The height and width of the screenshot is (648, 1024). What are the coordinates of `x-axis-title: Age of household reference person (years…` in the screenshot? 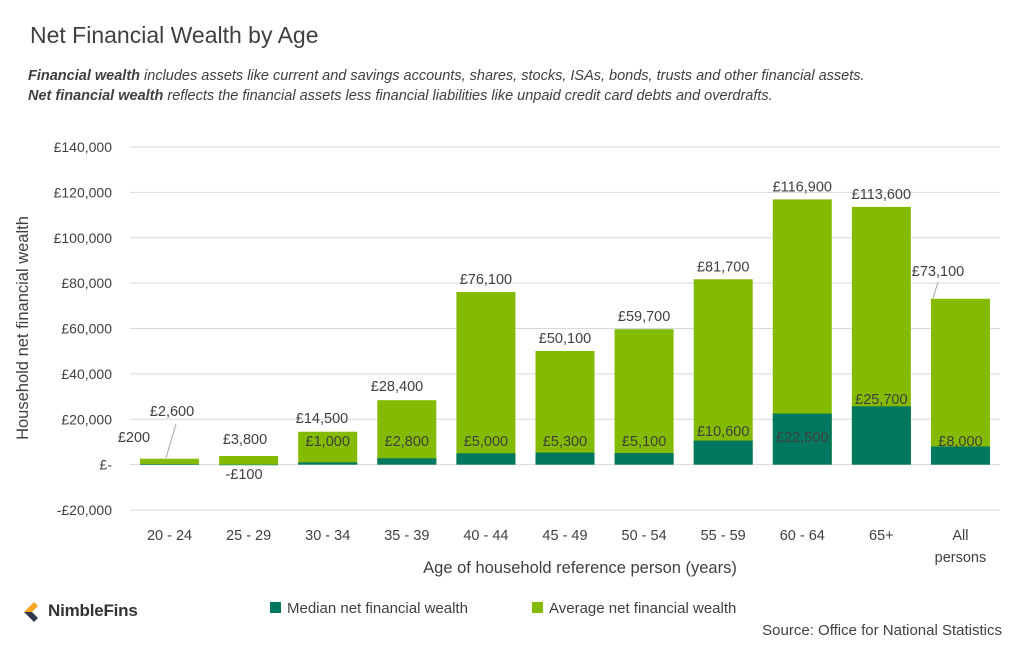 It's located at (580, 568).